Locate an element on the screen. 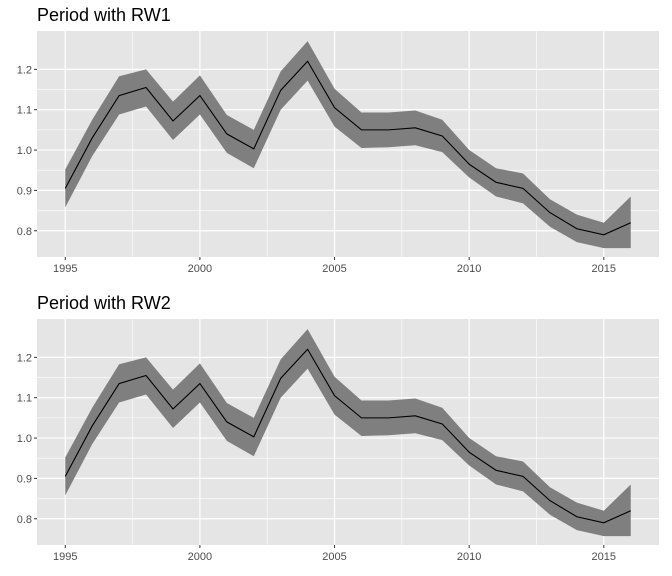  panel-title-rw1: Period with RW1 is located at coordinates (104, 15).